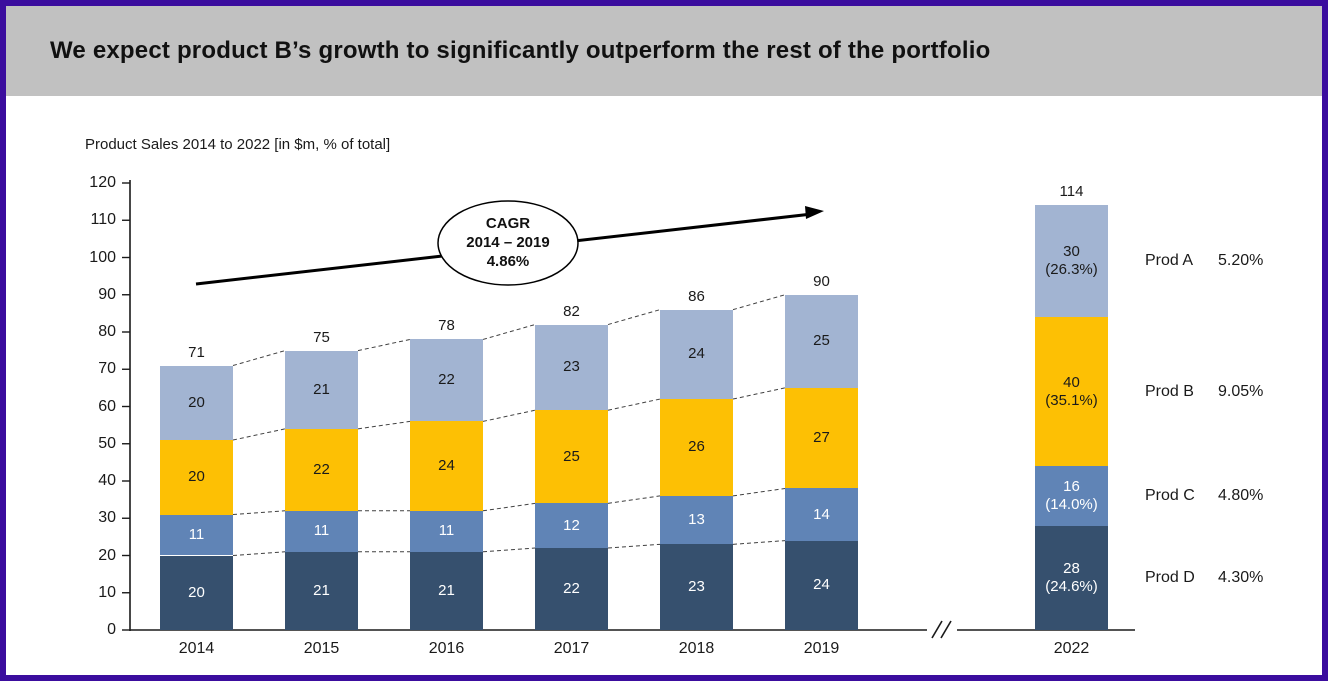  What do you see at coordinates (446, 466) in the screenshot?
I see `bar-segment-prod-b-2016: 24` at bounding box center [446, 466].